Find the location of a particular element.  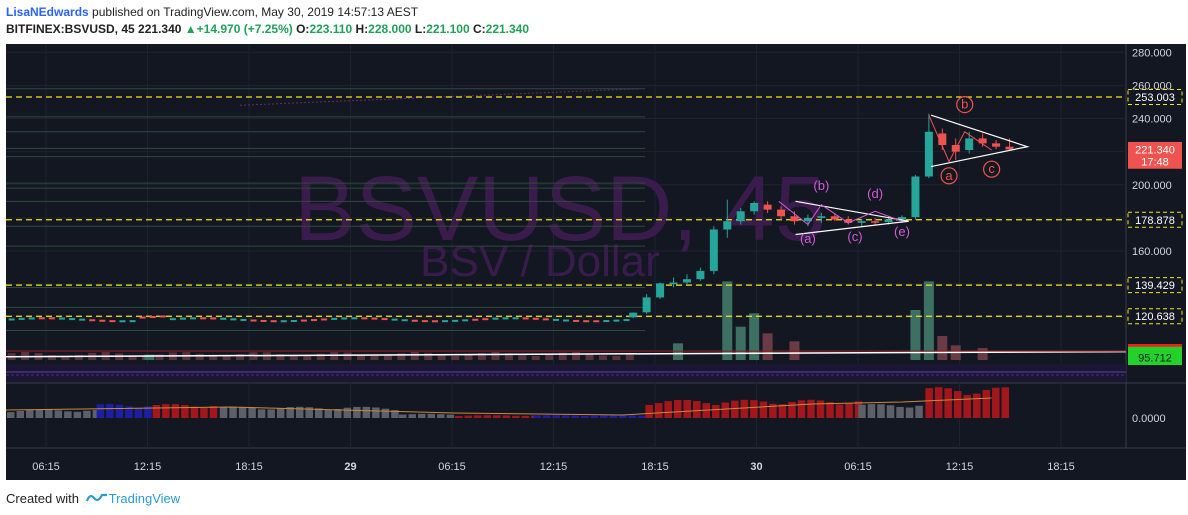

price-badge-label: 178.878 is located at coordinates (1155, 221).